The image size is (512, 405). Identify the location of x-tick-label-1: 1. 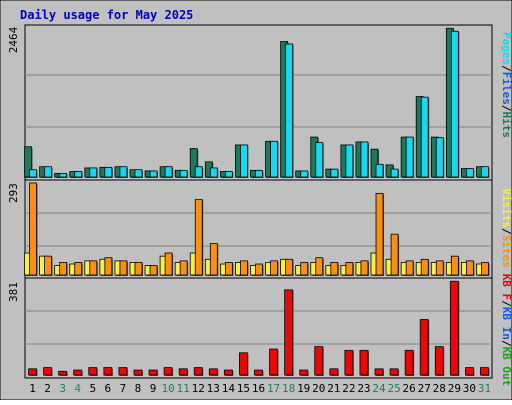
(32, 388).